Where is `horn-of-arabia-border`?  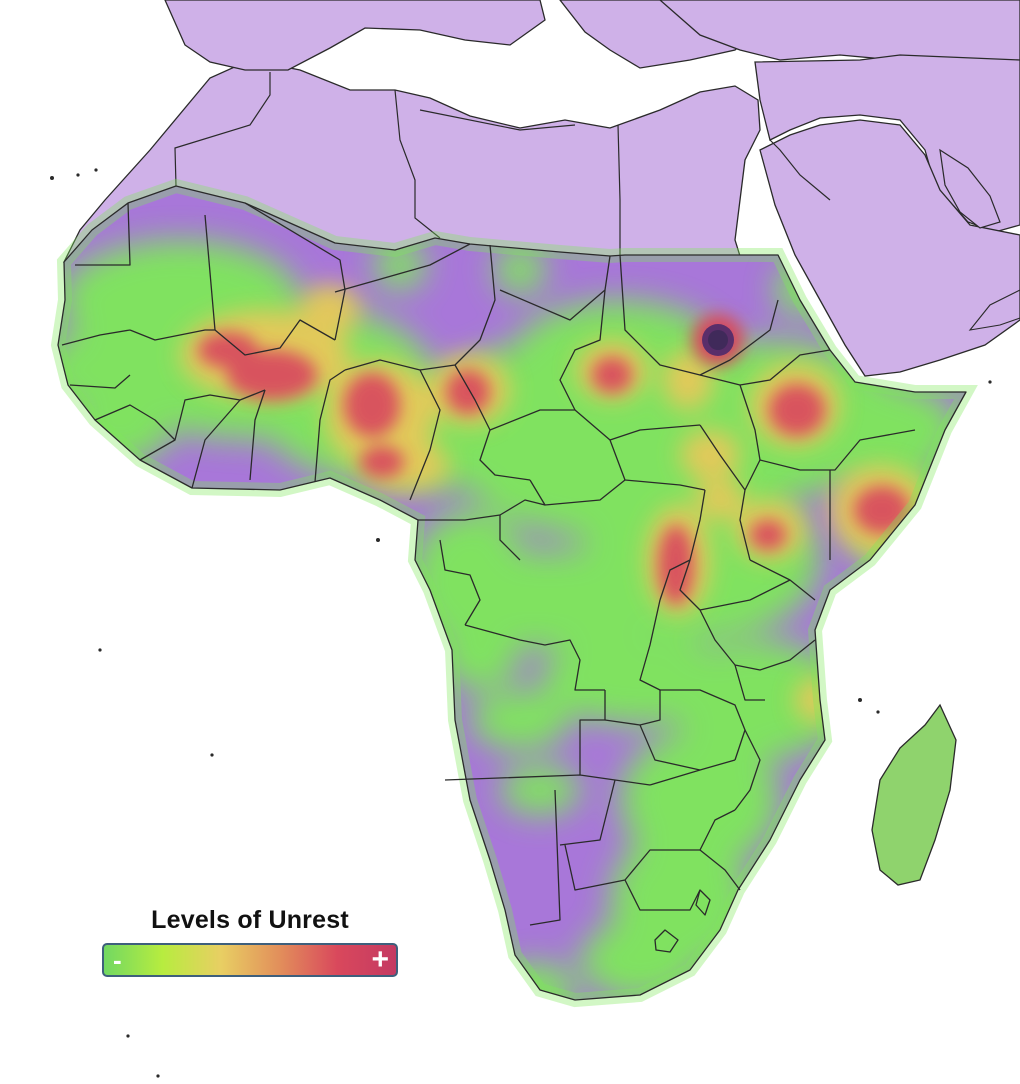 horn-of-arabia-border is located at coordinates (994, 310).